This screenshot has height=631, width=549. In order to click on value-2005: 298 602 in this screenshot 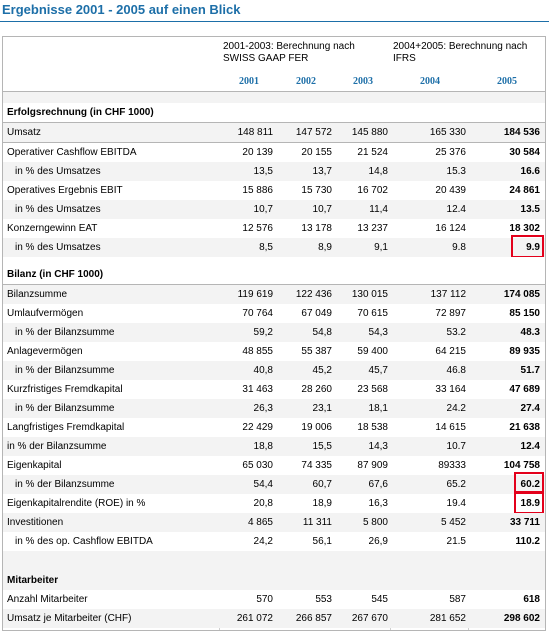, I will do `click(521, 618)`.